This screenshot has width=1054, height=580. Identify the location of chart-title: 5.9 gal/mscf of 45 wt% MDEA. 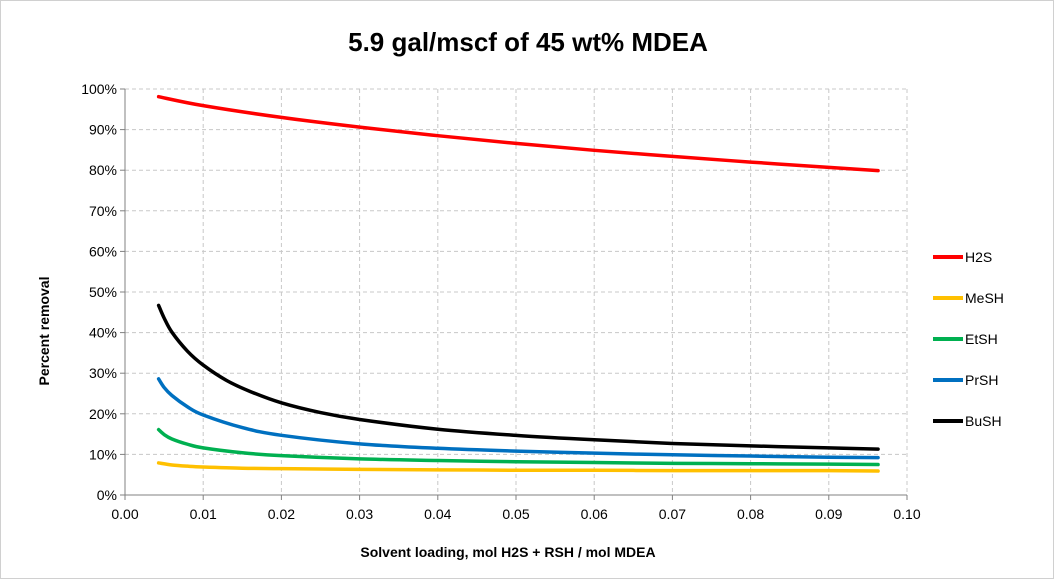
(528, 42).